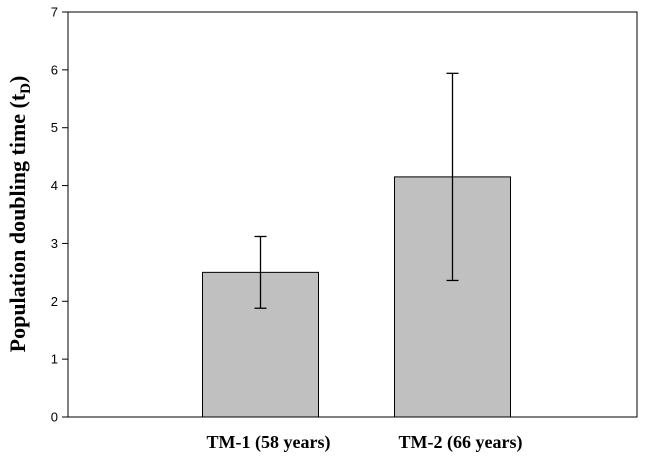  What do you see at coordinates (54, 69) in the screenshot?
I see `y-tick-label: 6` at bounding box center [54, 69].